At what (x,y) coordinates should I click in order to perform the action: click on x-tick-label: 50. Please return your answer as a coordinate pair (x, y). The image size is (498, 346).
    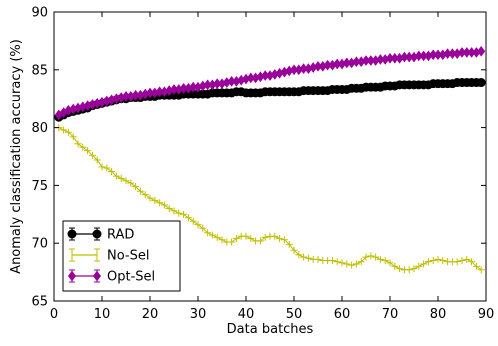
    Looking at the image, I should click on (294, 314).